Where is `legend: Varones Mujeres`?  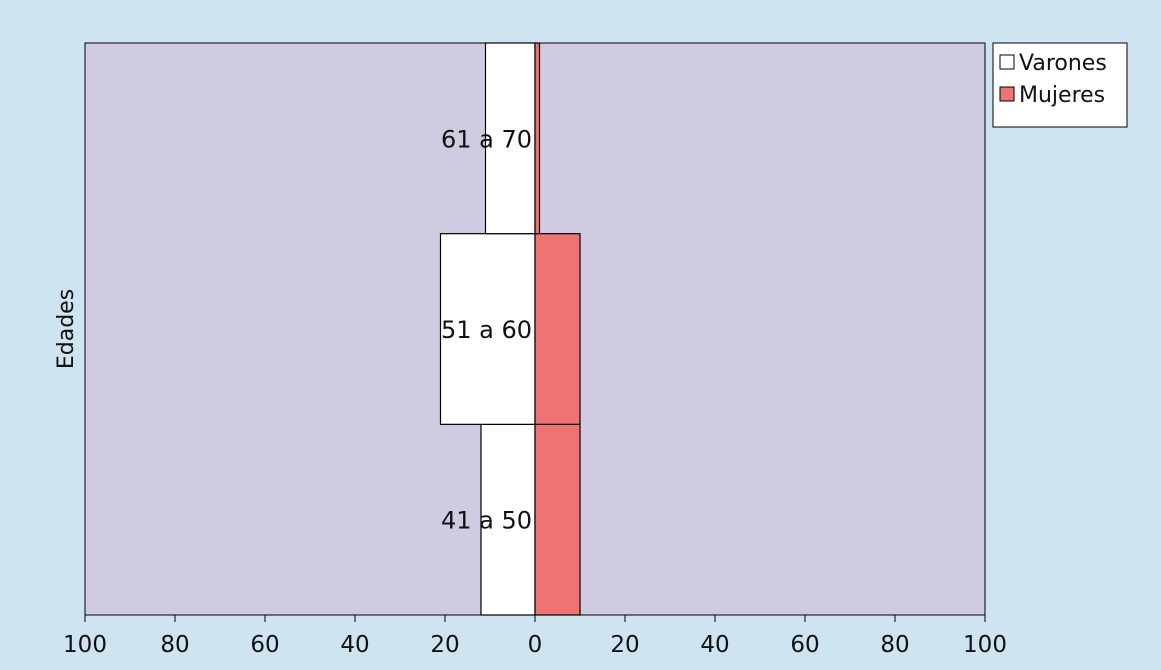 legend: Varones Mujeres is located at coordinates (1060, 85).